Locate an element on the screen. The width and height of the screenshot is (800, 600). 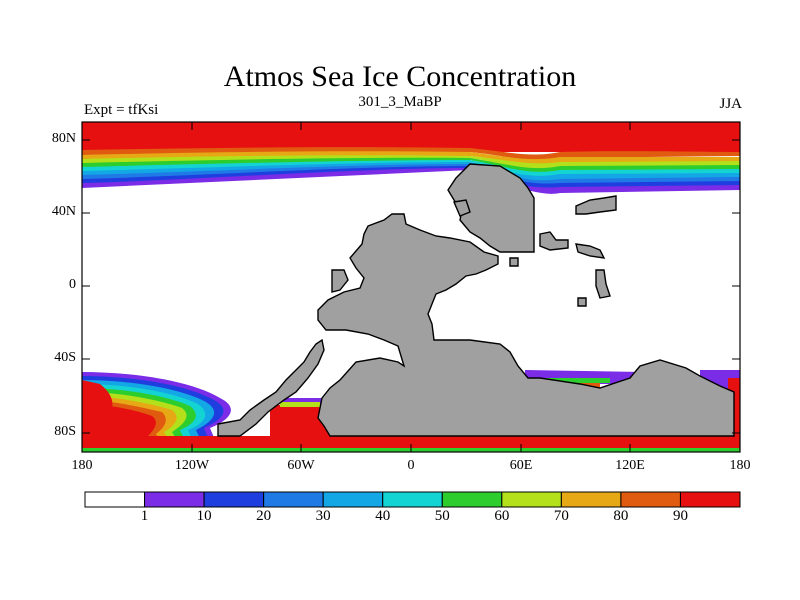
colorbar-label: 80 is located at coordinates (621, 516).